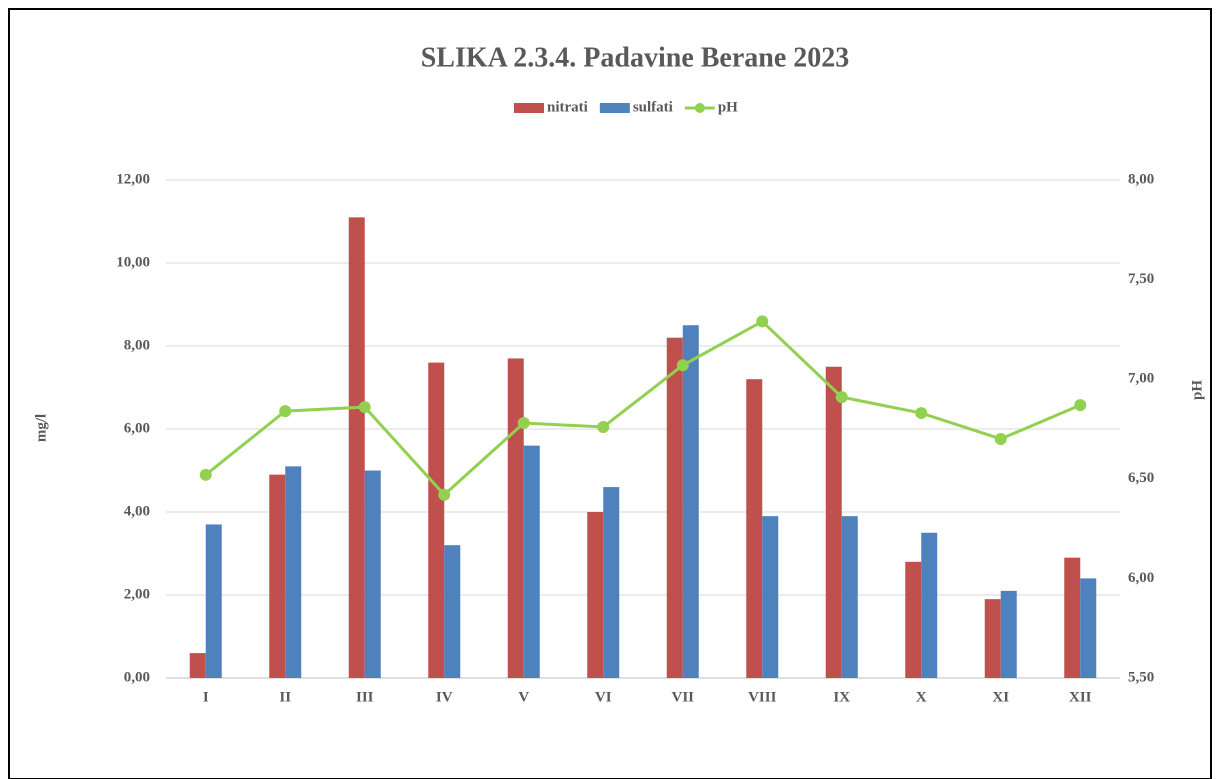 This screenshot has width=1220, height=779. What do you see at coordinates (1141, 379) in the screenshot?
I see `y2-tick-label: 7,00` at bounding box center [1141, 379].